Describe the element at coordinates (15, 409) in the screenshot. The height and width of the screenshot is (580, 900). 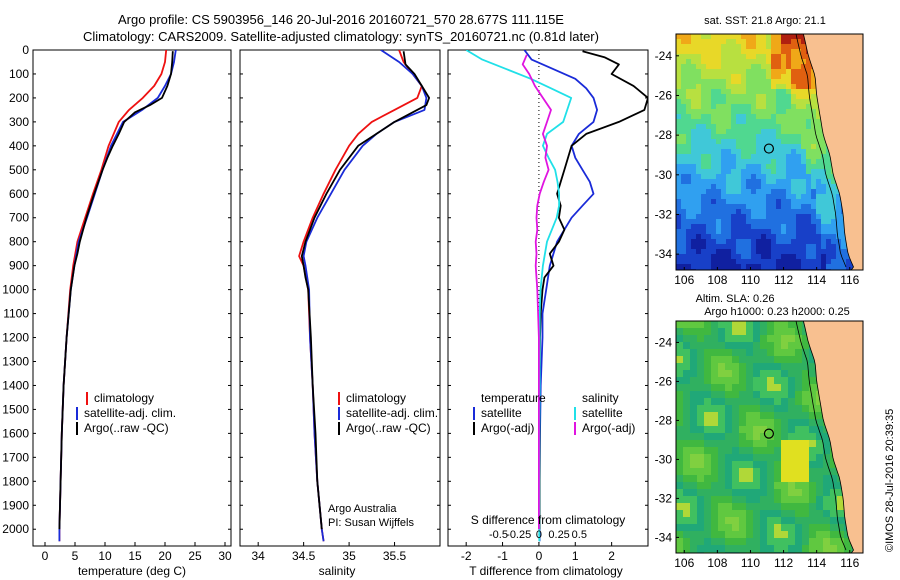
I see `depth-tick-label: 1500` at that location.